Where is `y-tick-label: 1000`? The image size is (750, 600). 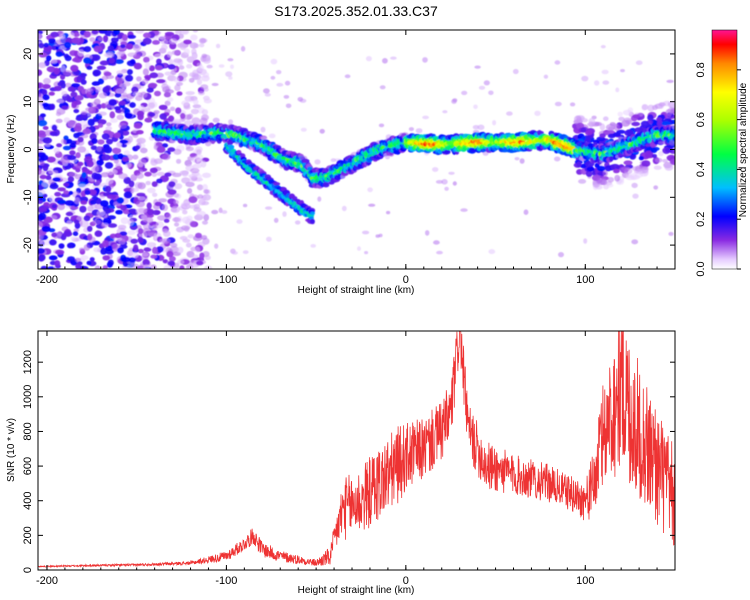
y-tick-label: 1000 is located at coordinates (28, 397).